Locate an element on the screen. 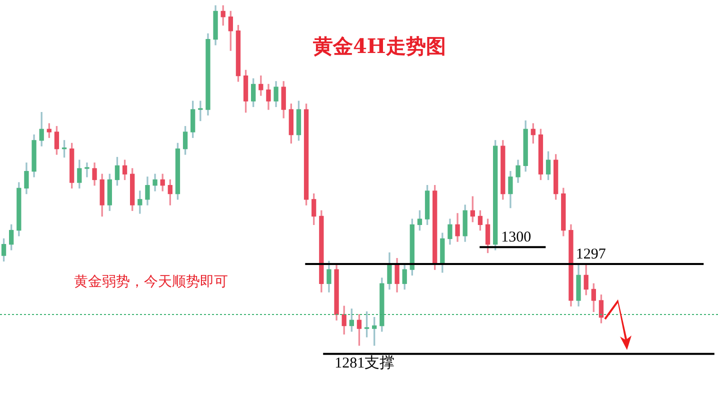 Image resolution: width=718 pixels, height=410 pixels. ref-line-label: 1281支撑 is located at coordinates (364, 363).